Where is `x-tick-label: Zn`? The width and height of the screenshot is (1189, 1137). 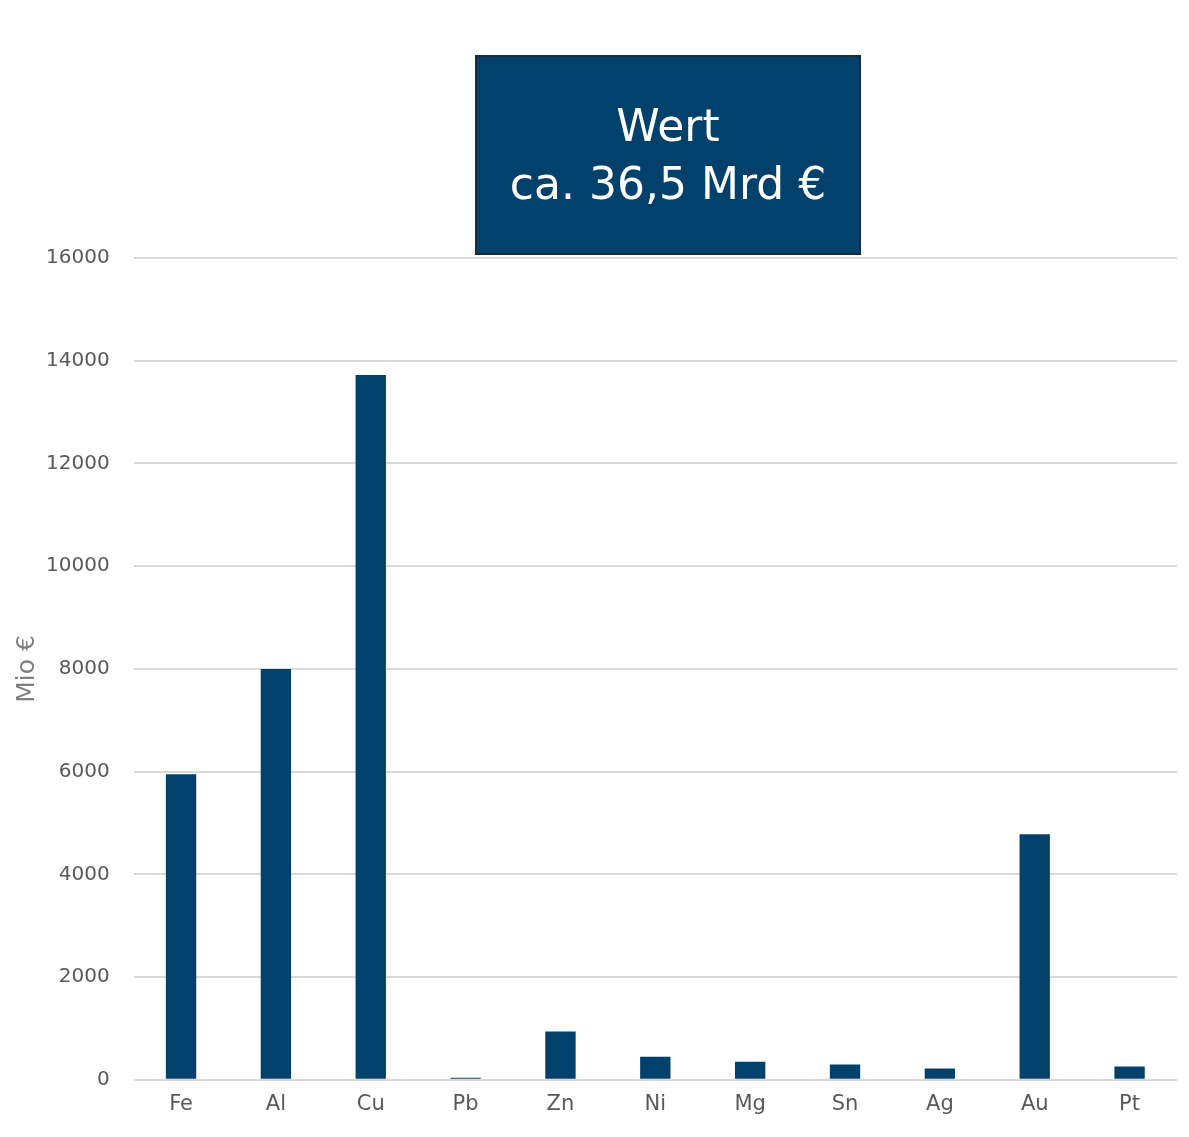 x-tick-label: Zn is located at coordinates (560, 1102).